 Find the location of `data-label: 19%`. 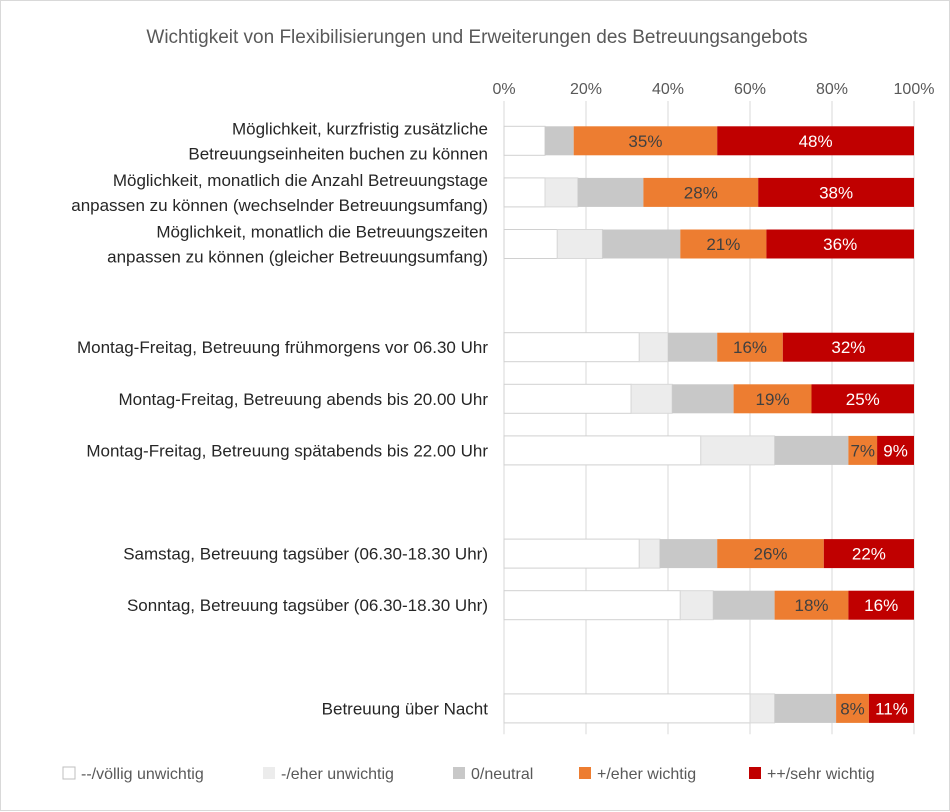

data-label: 19% is located at coordinates (773, 399).